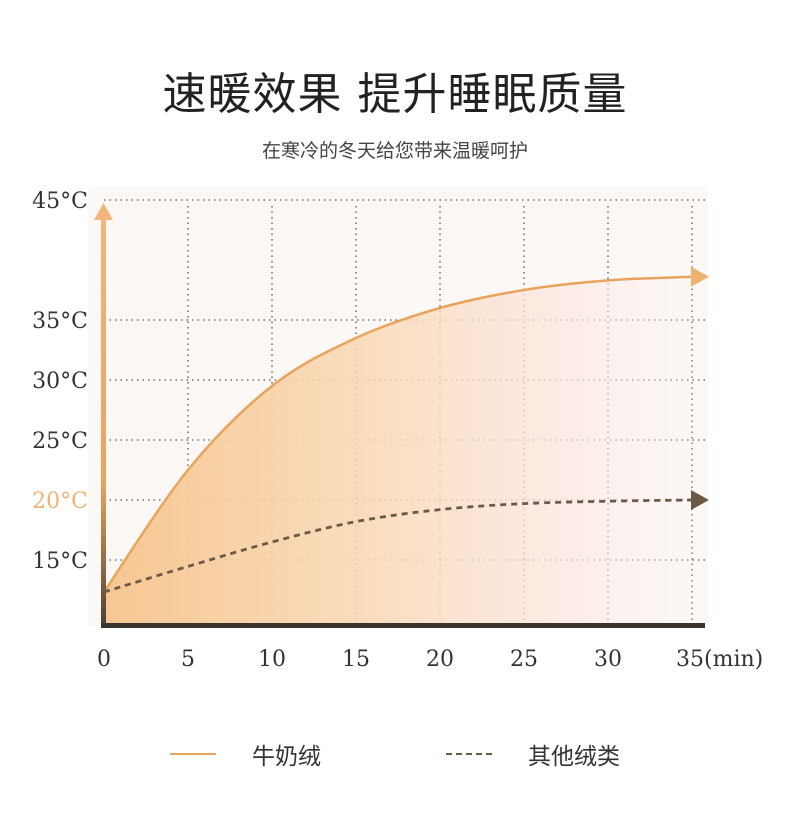 The image size is (790, 820). Describe the element at coordinates (60, 441) in the screenshot. I see `y-tick-label: 25°C` at that location.